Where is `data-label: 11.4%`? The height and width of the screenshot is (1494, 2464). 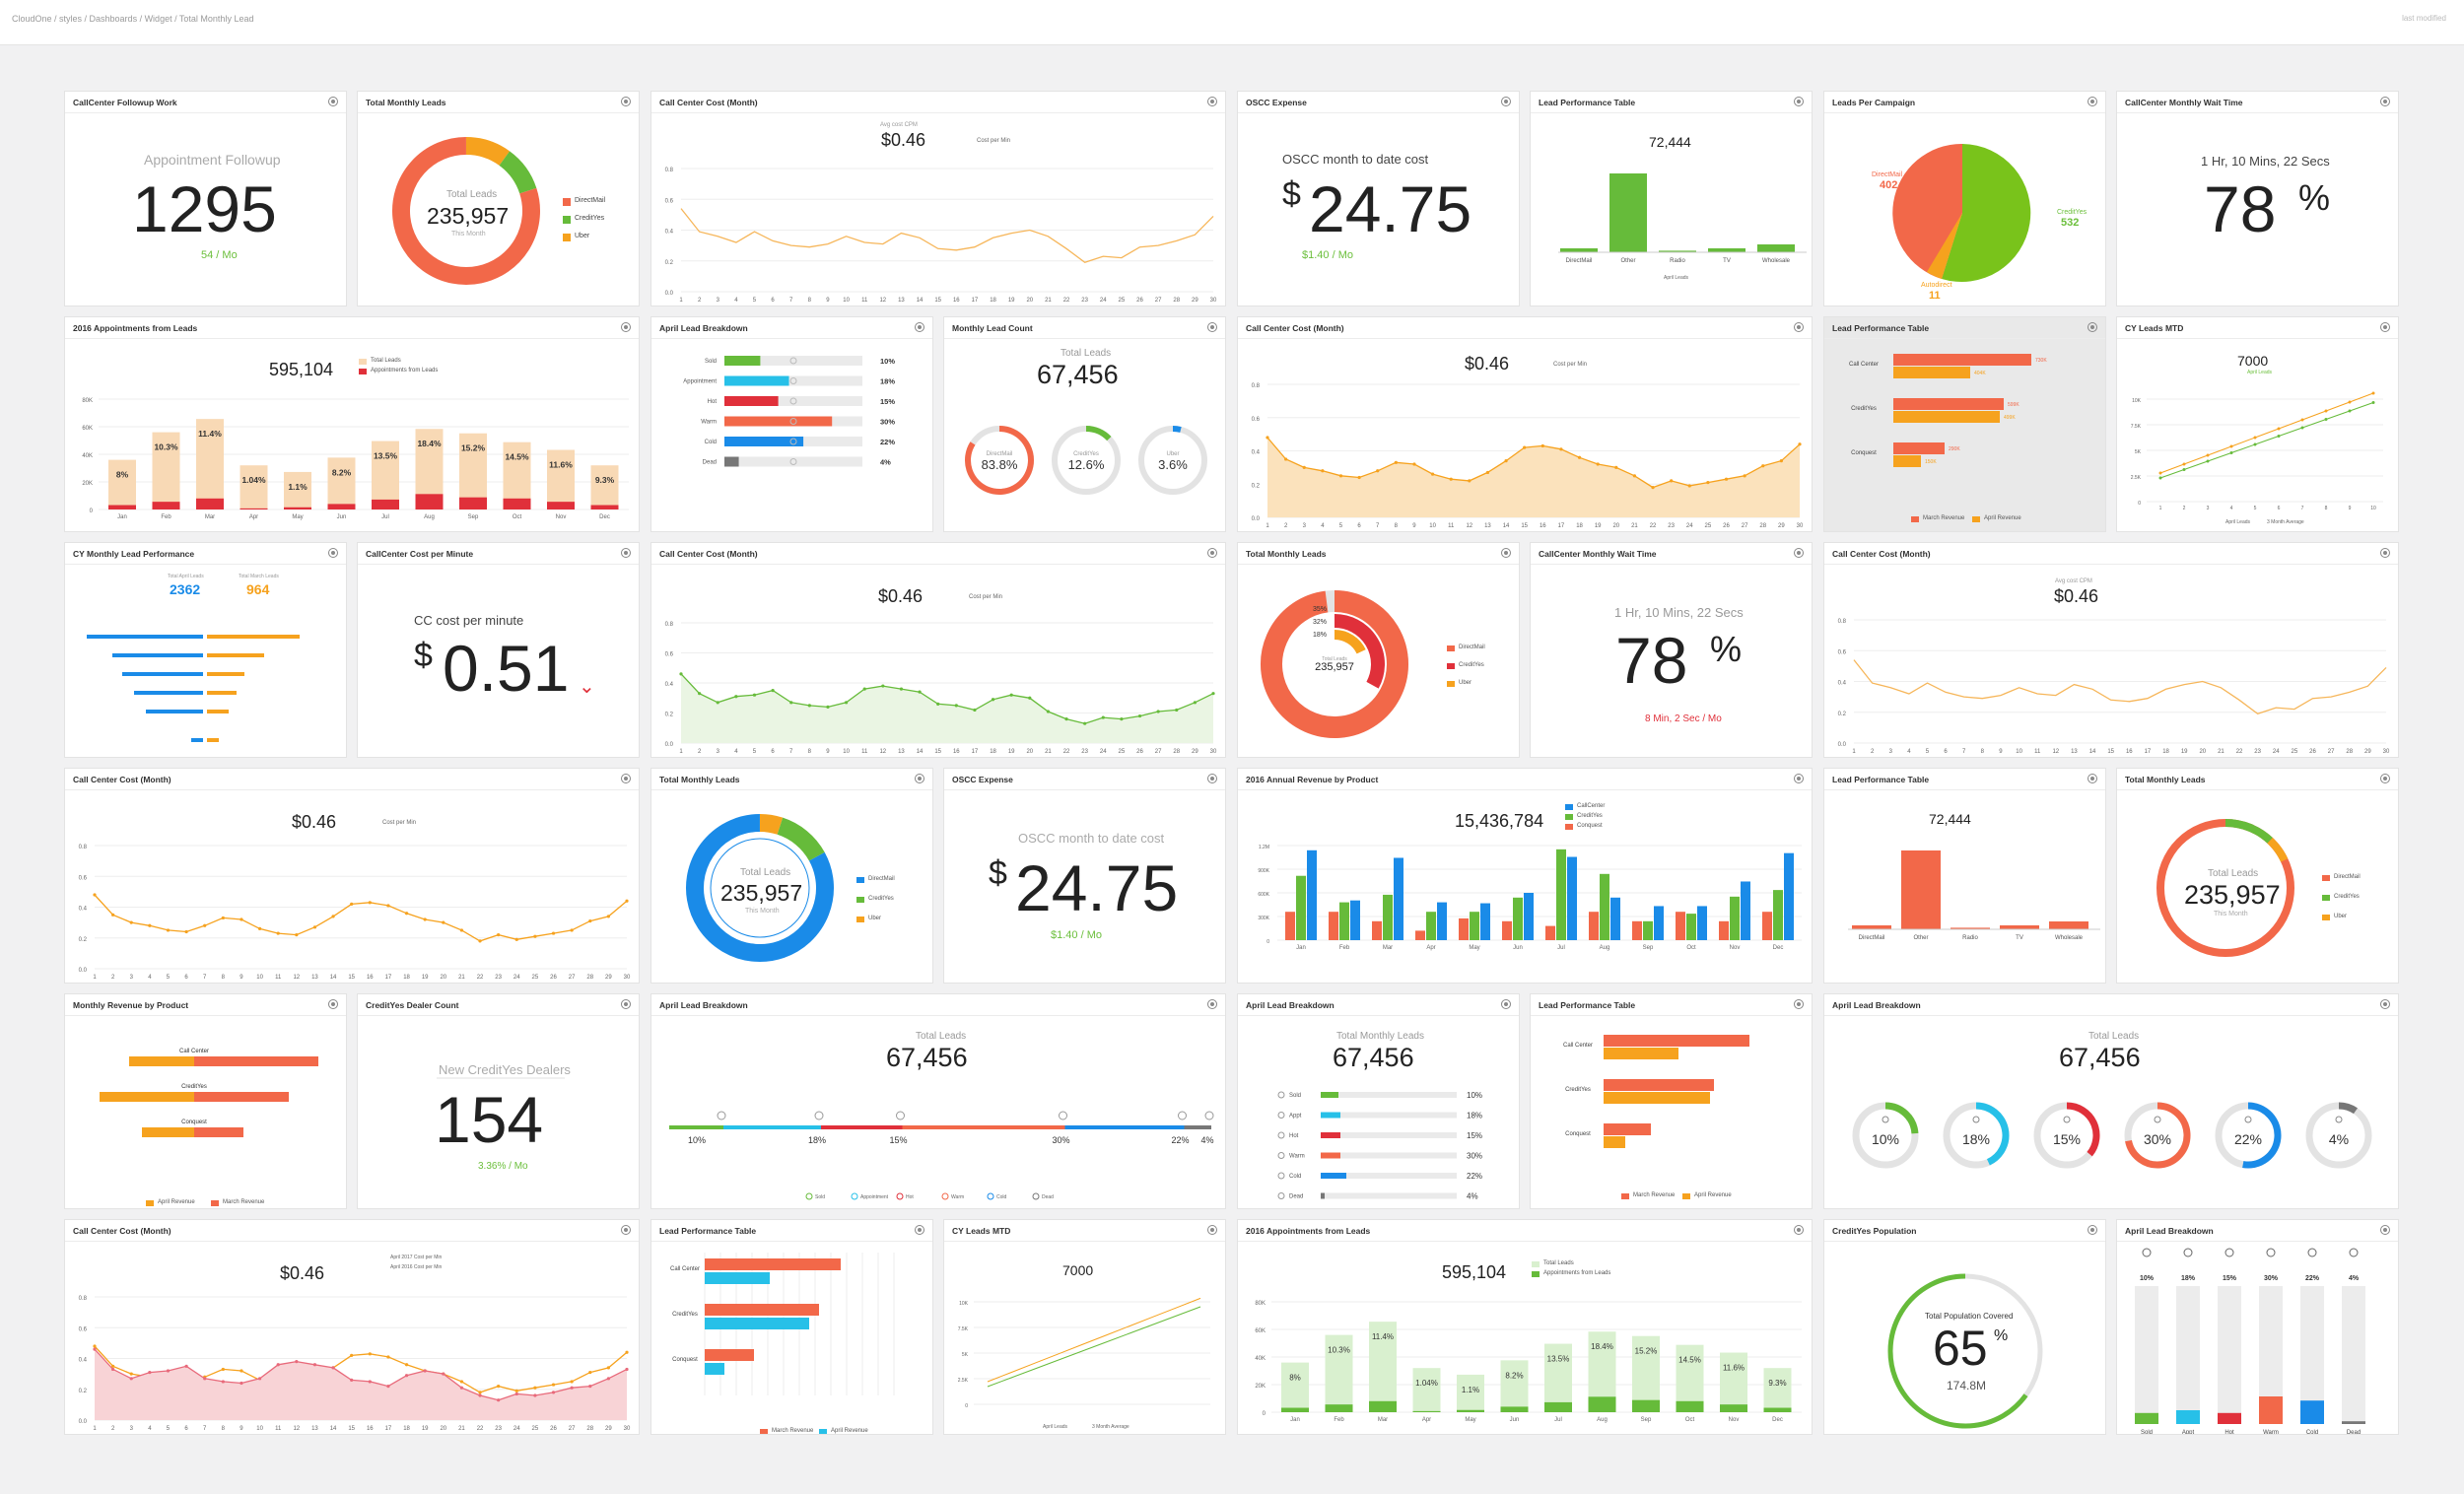
data-label: 11.4% is located at coordinates (1383, 1336).